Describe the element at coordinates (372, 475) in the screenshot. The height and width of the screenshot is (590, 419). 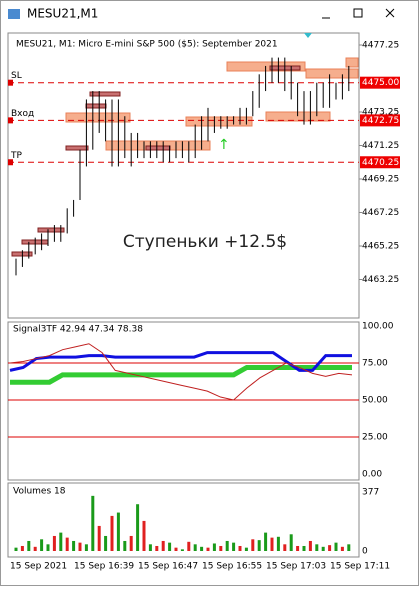
I see `indicator-tick-label: 0.00` at that location.